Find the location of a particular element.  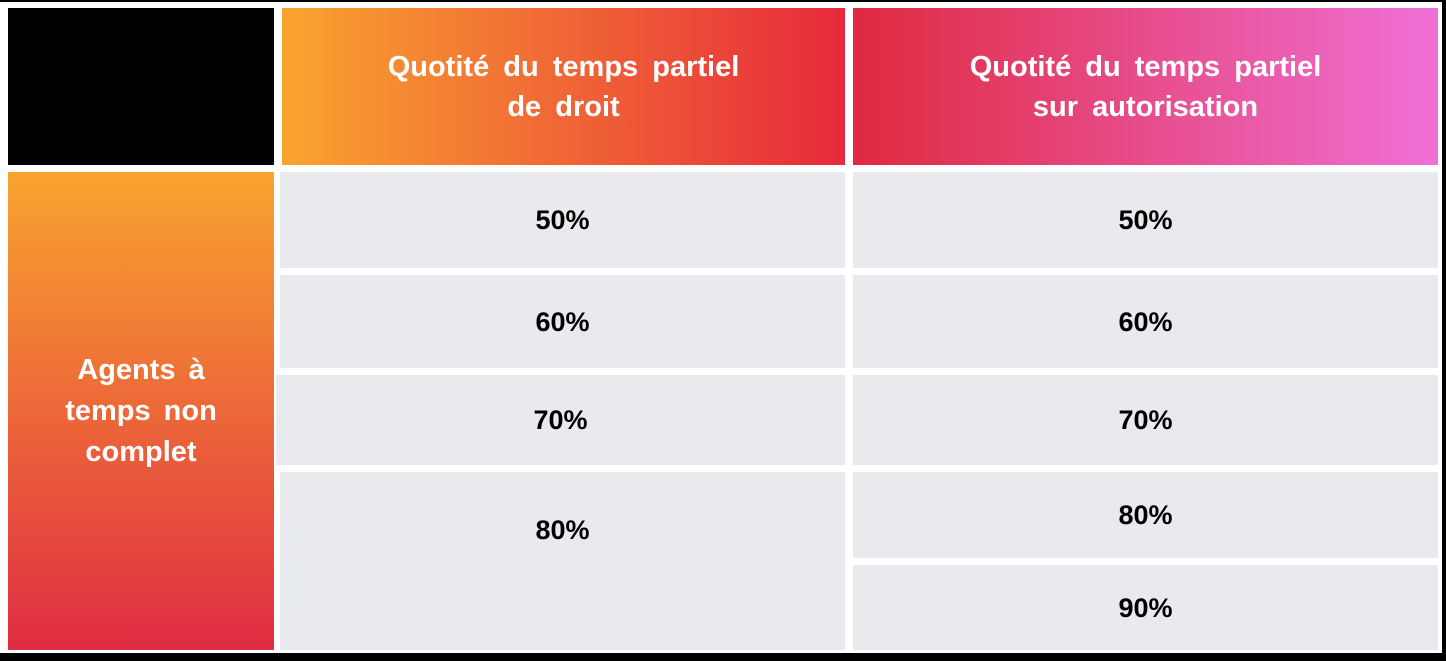

cell-autorisation-70: 70% is located at coordinates (1145, 420).